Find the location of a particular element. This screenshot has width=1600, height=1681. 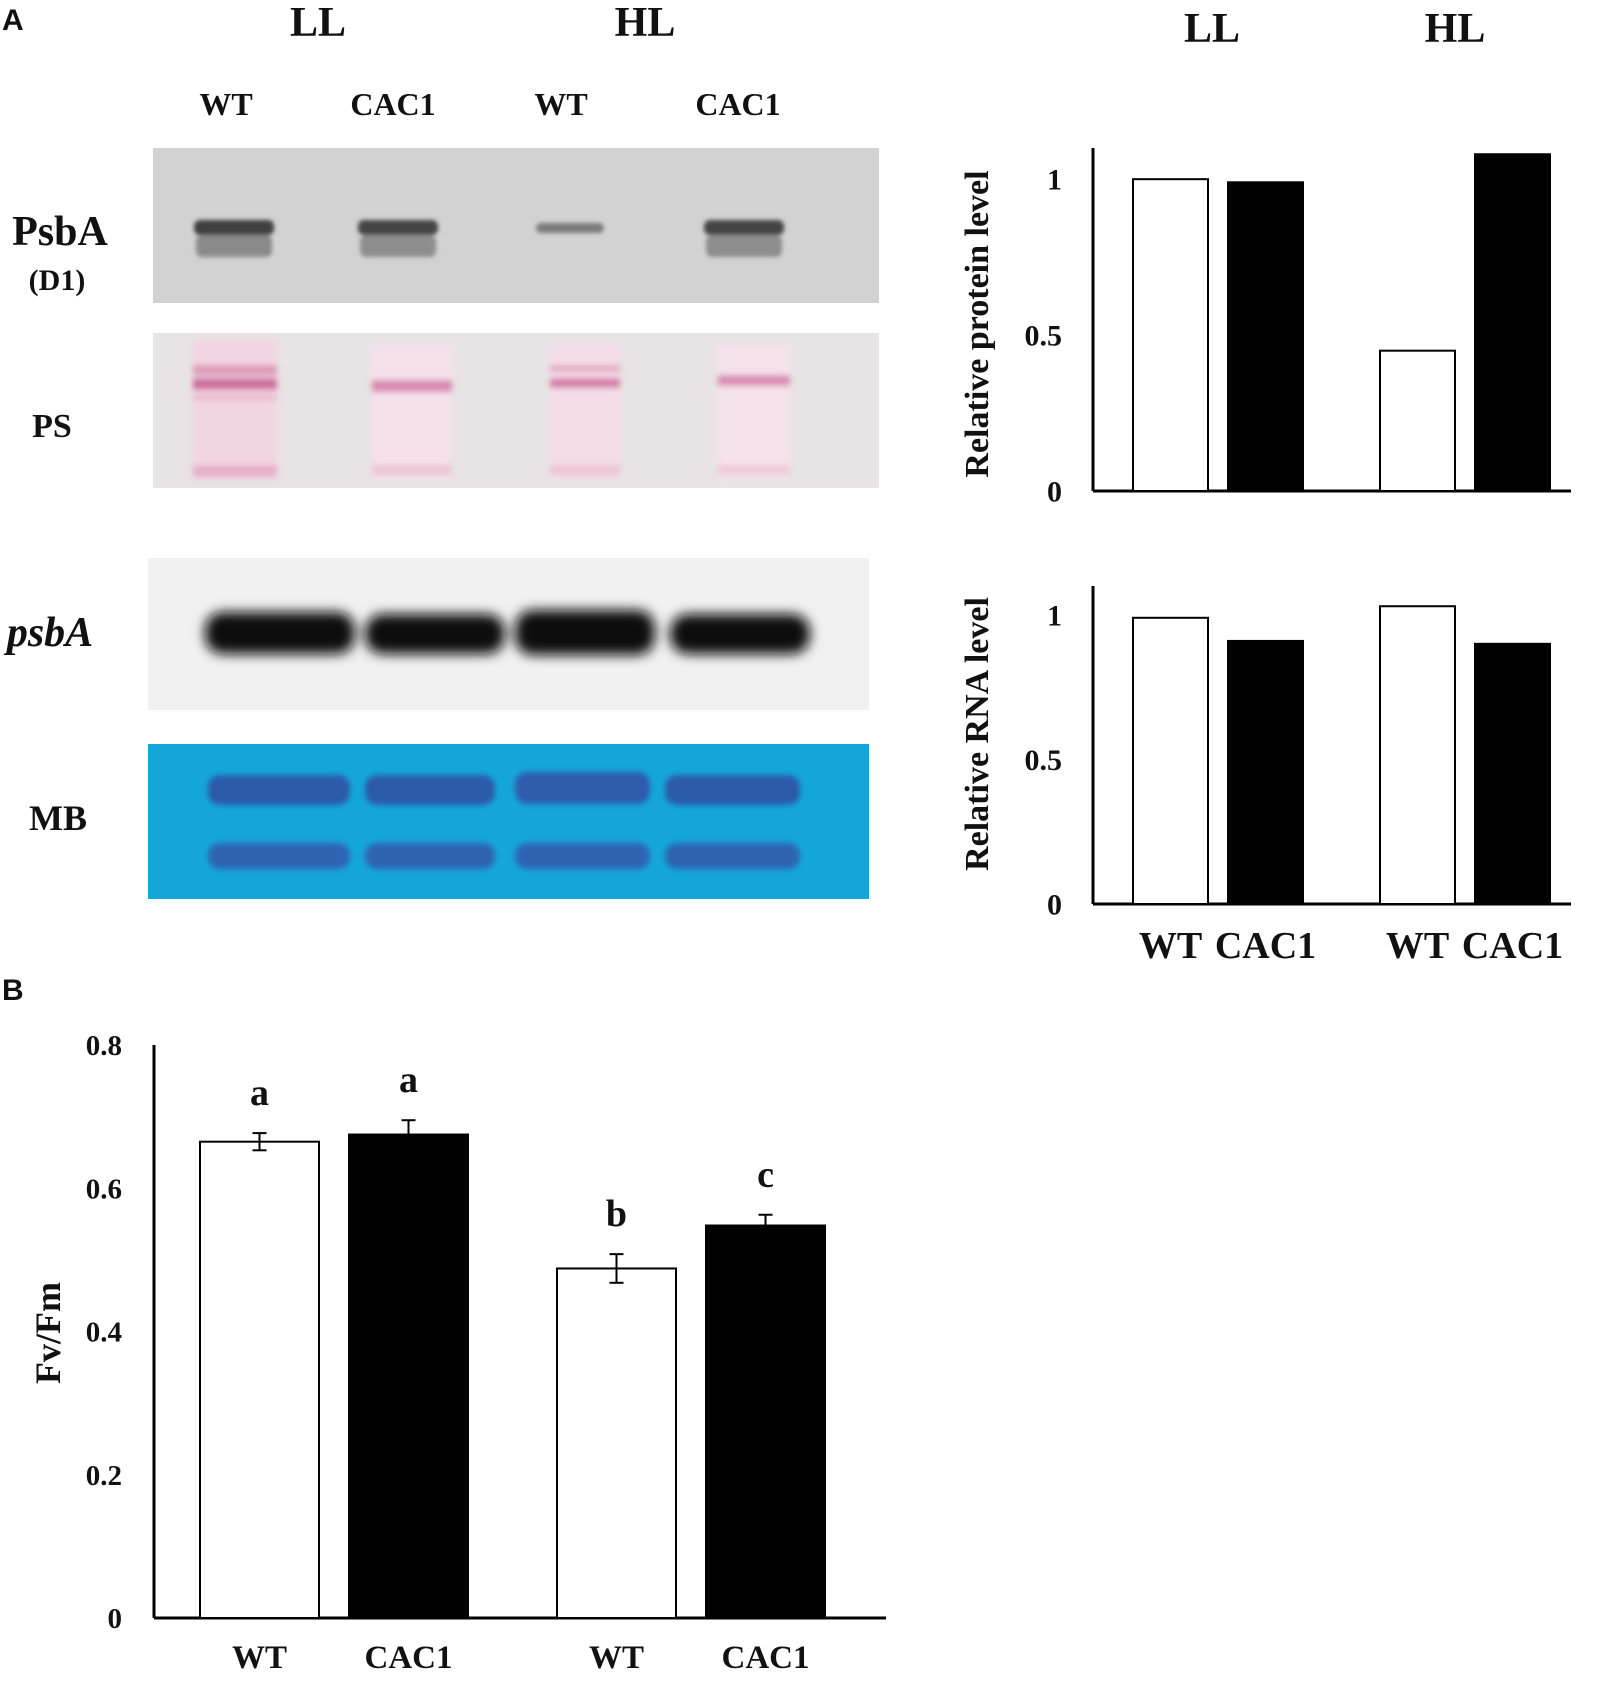

rna-level-chart: Relative RNA level 0 0.5 1 WT CAC1 WT CAC1 is located at coordinates (1265, 776).